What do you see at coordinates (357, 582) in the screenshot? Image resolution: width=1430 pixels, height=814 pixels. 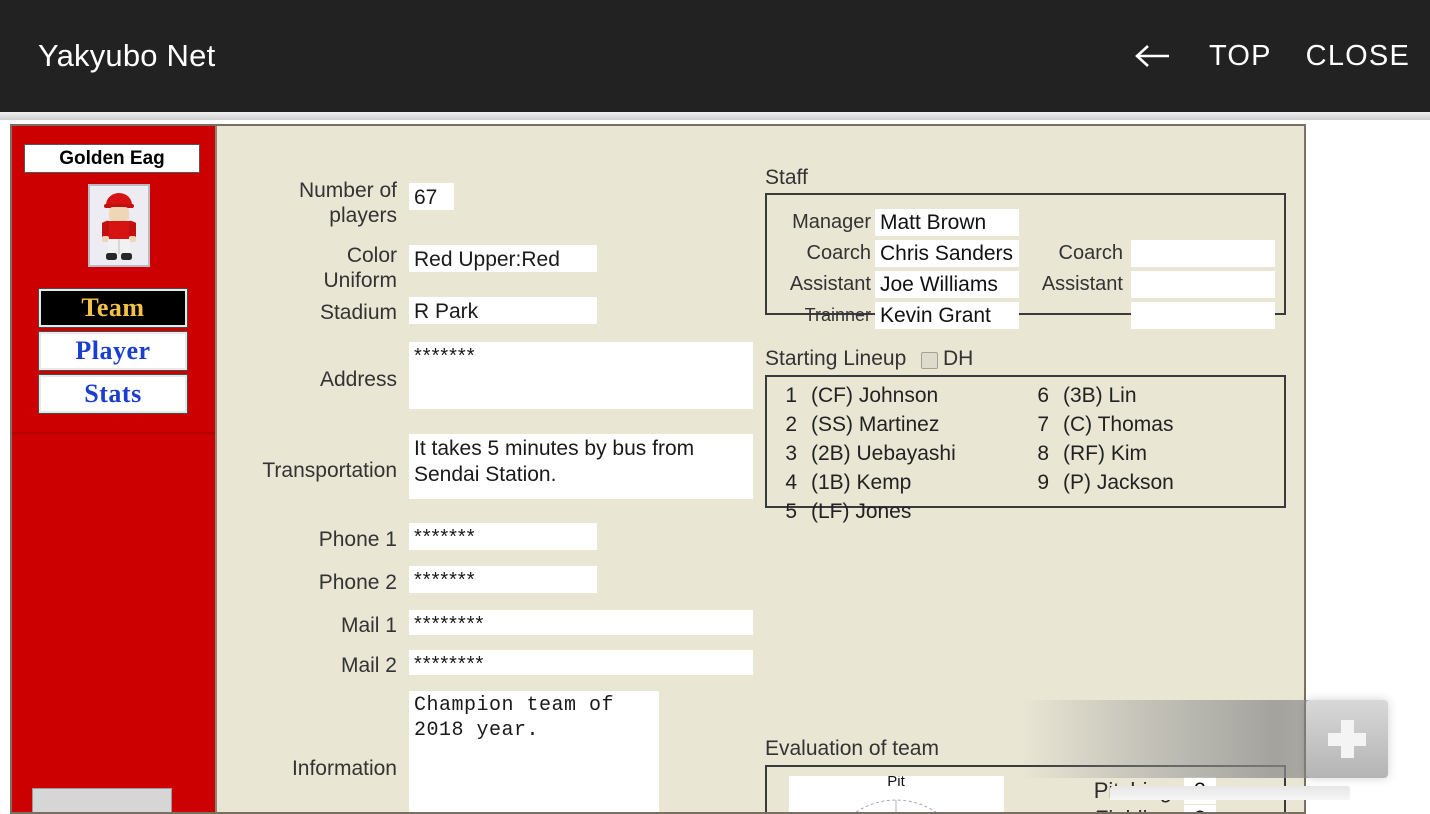 I see `field-label-phone-2: Phone 2` at bounding box center [357, 582].